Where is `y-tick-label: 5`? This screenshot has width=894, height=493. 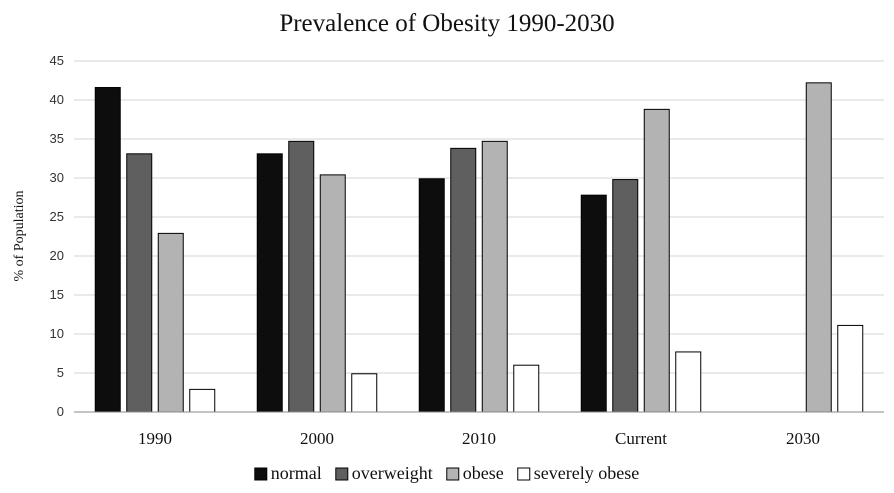 y-tick-label: 5 is located at coordinates (60, 372).